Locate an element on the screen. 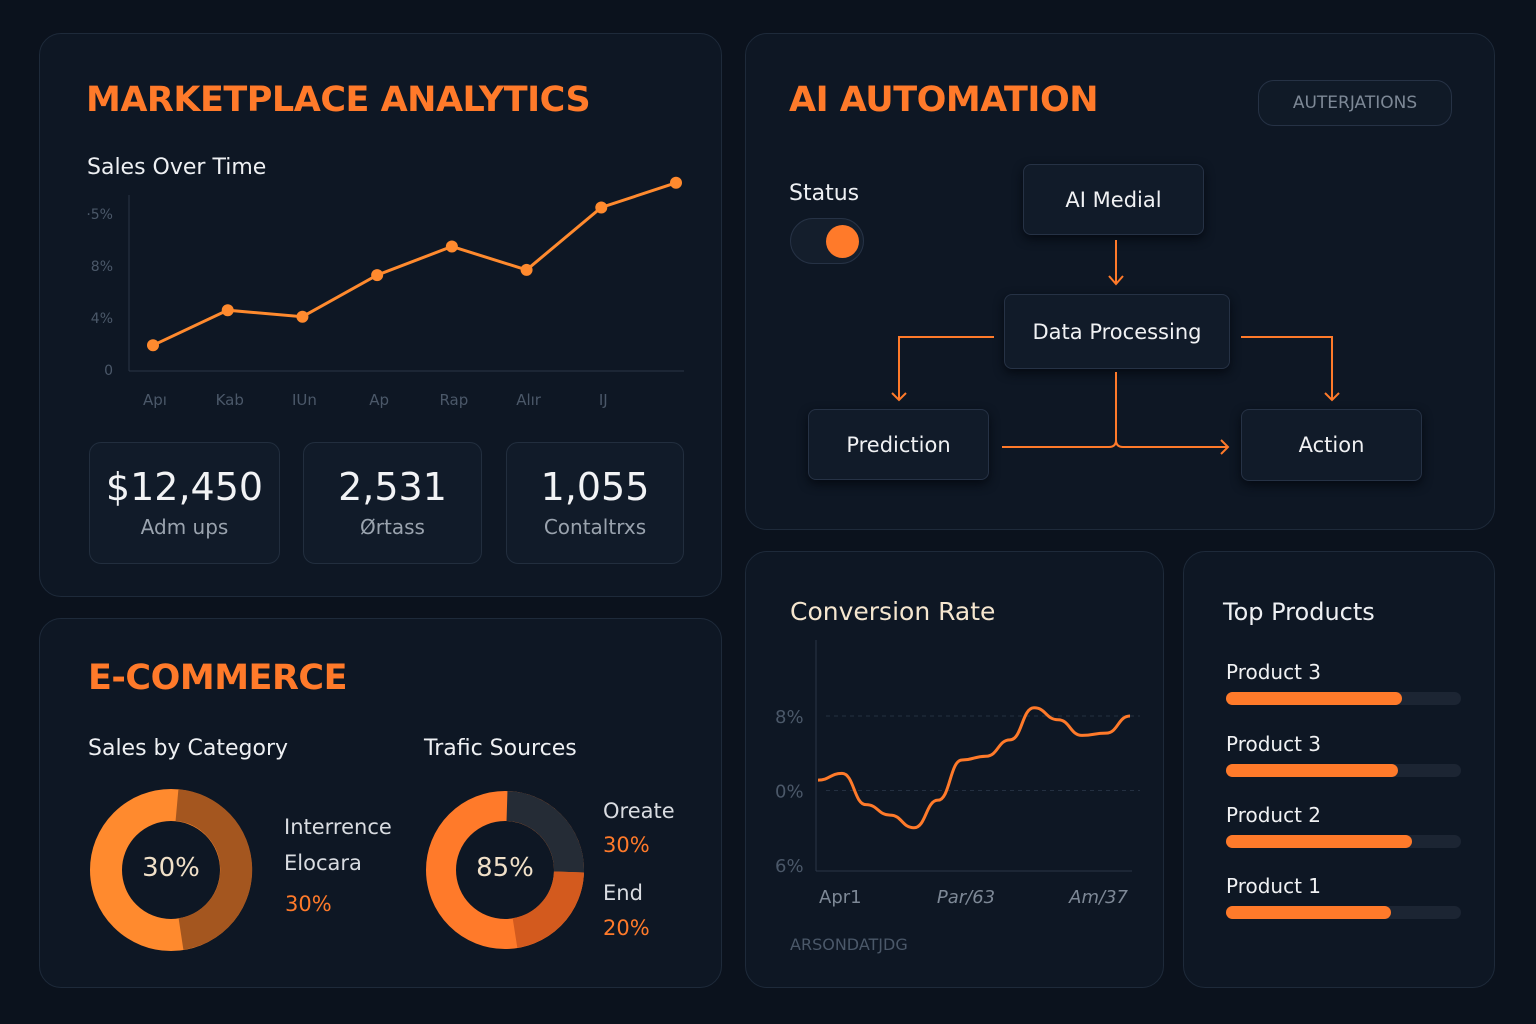 This screenshot has width=1536, height=1024. stat-orders: 2,531 Ørtass is located at coordinates (392, 503).